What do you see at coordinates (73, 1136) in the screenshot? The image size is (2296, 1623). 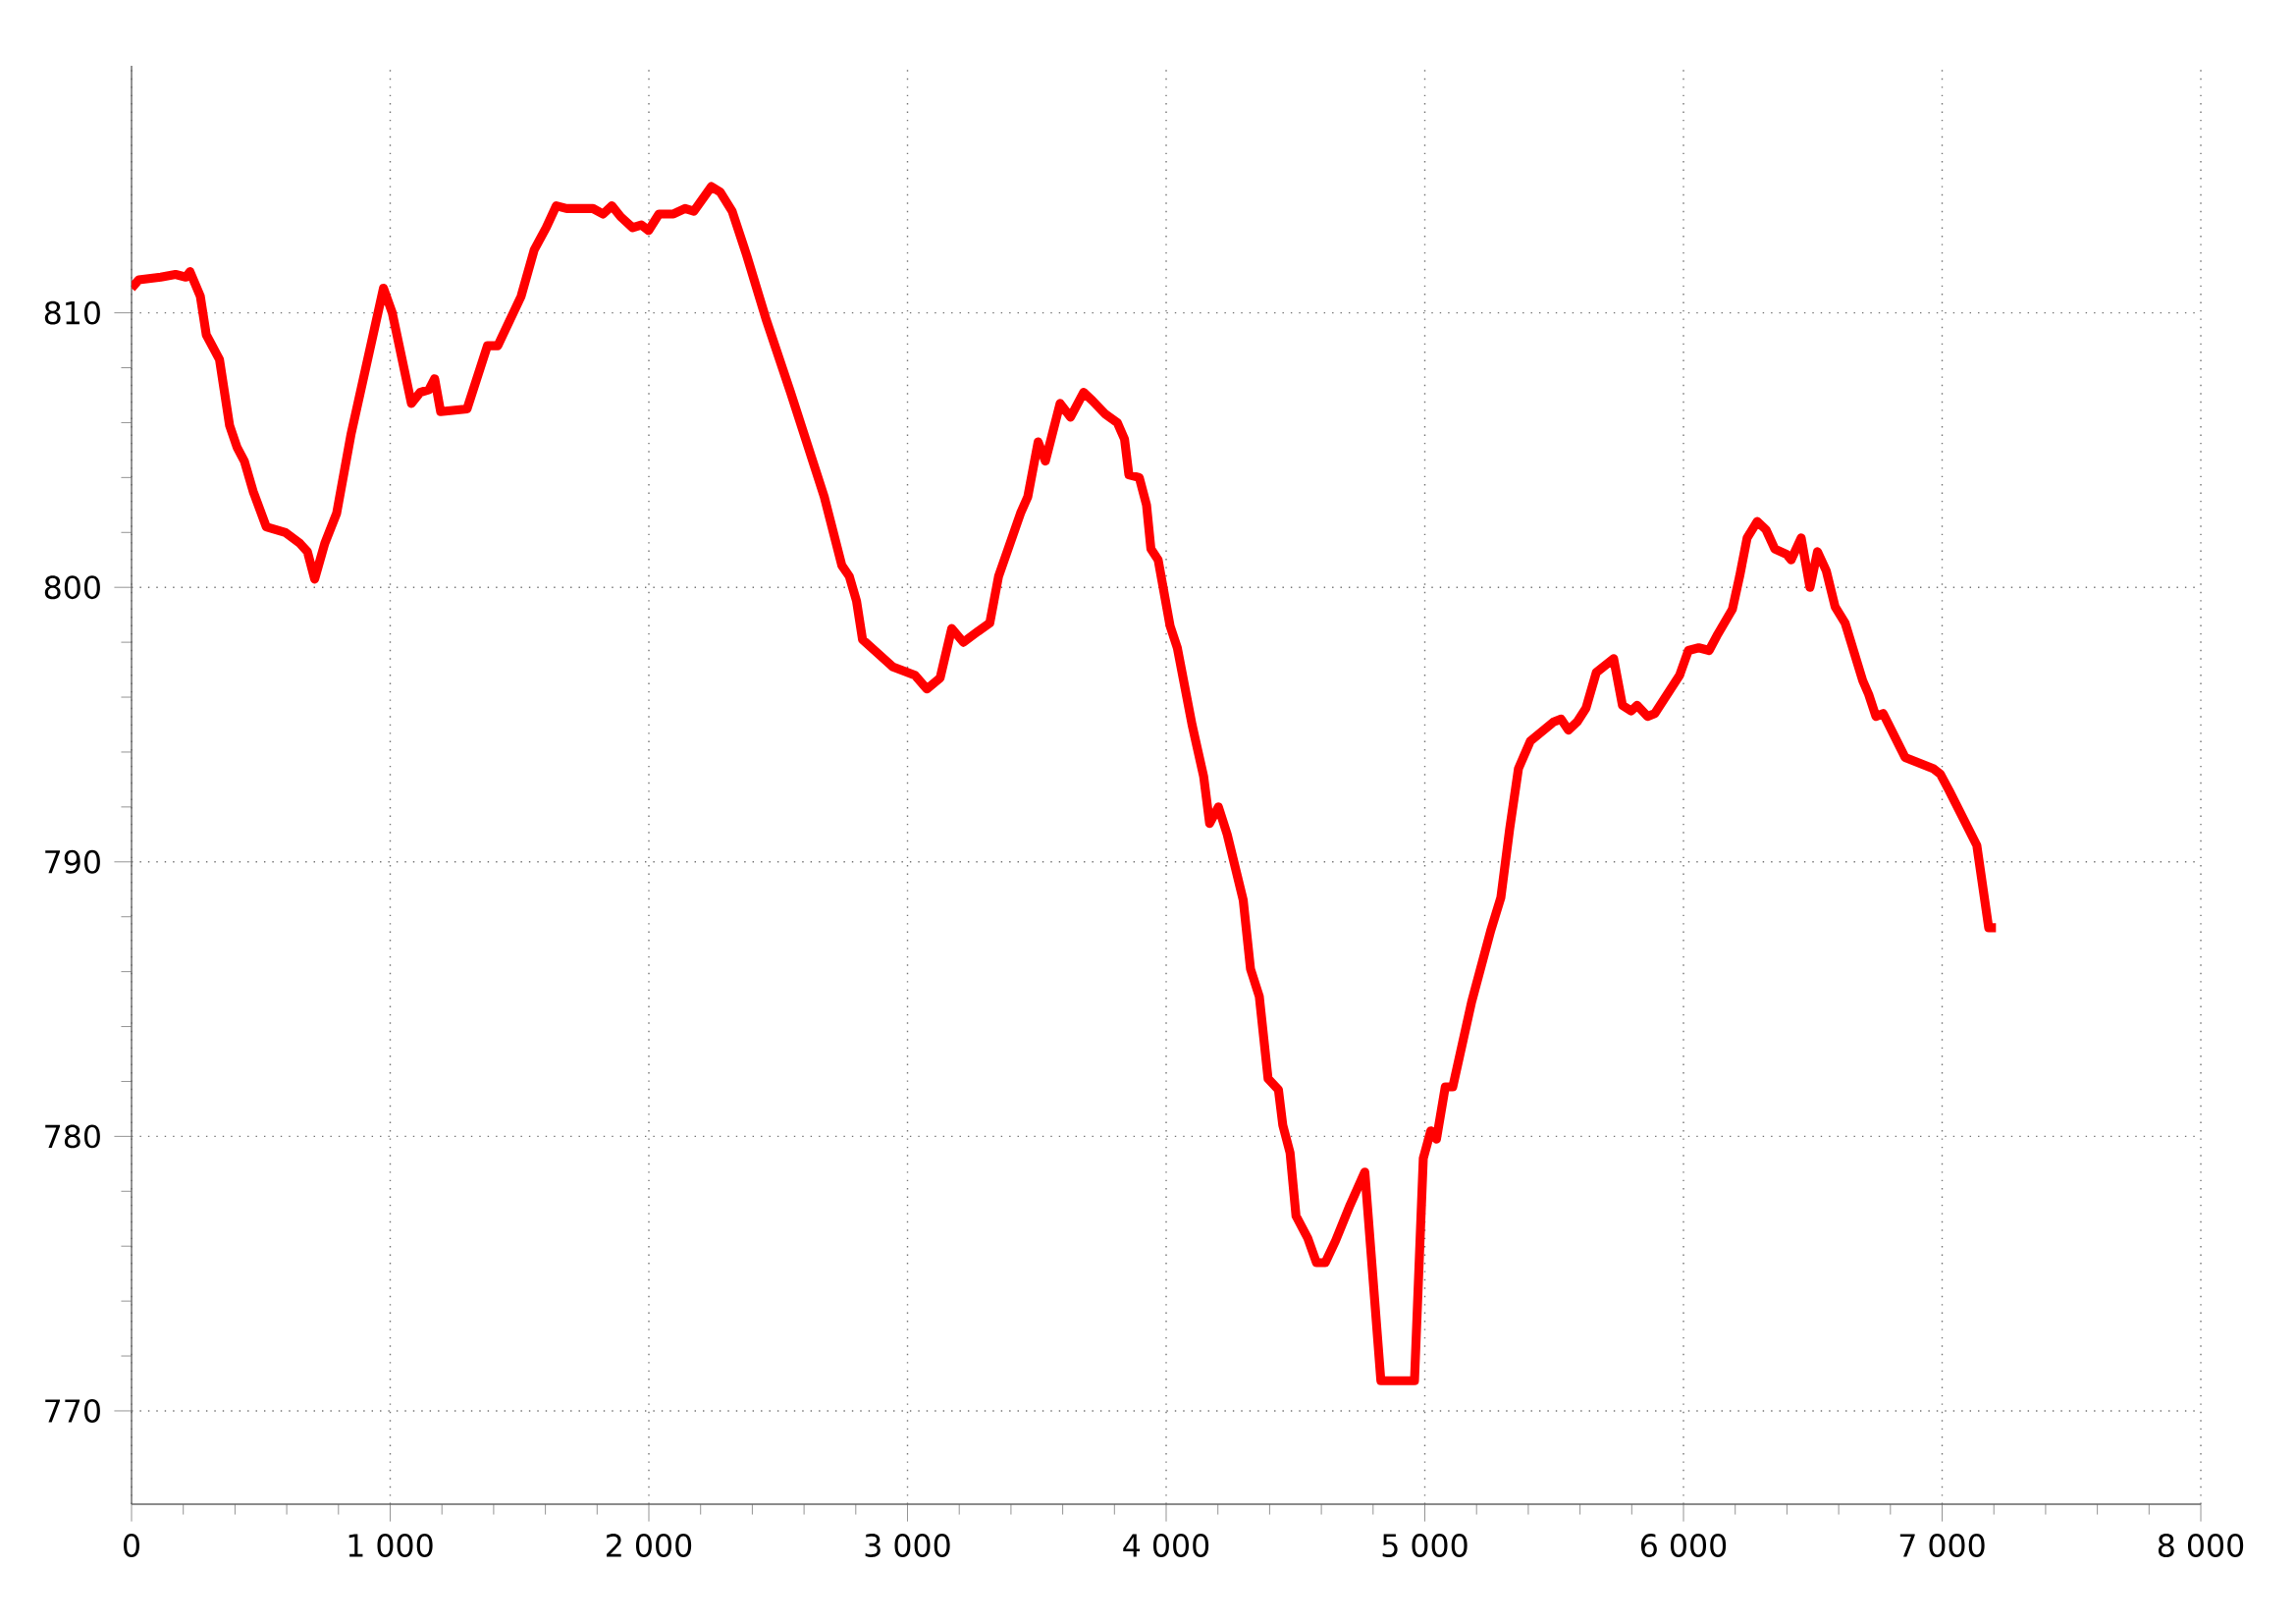 I see `y-tick-label: 780` at bounding box center [73, 1136].